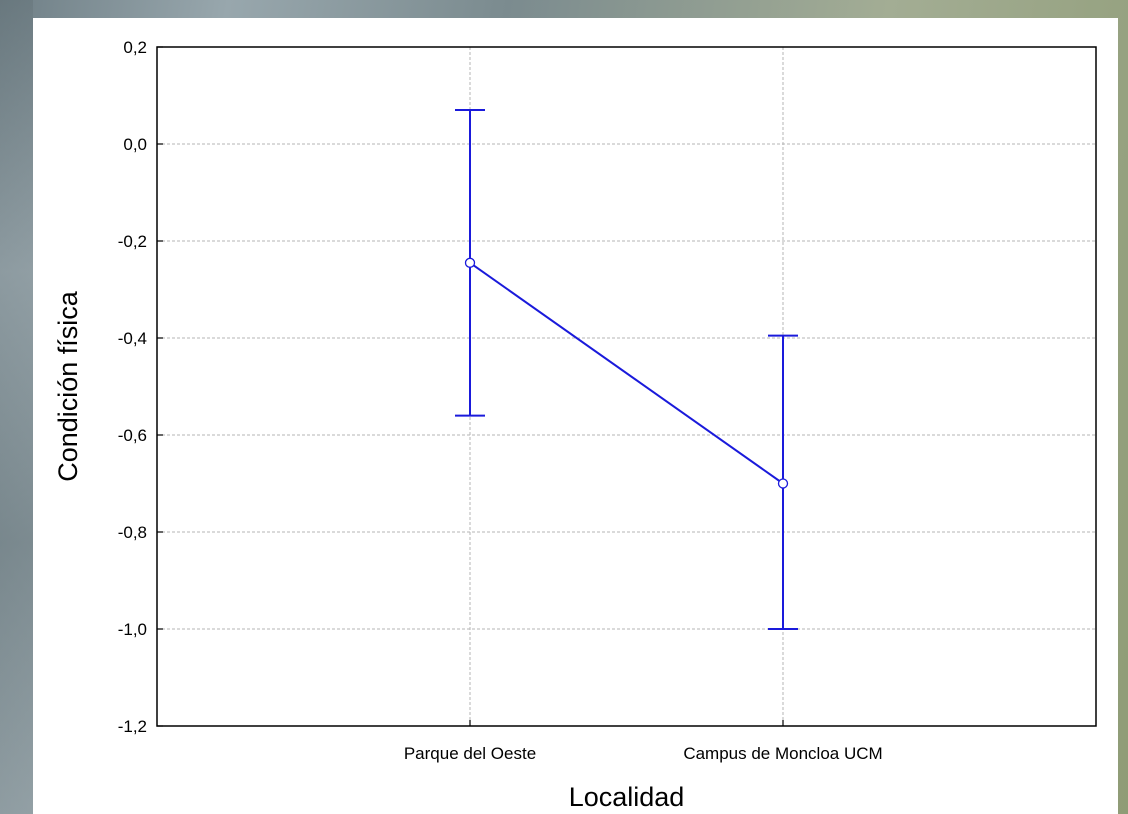  What do you see at coordinates (132, 726) in the screenshot?
I see `y-tick-label: -1,2` at bounding box center [132, 726].